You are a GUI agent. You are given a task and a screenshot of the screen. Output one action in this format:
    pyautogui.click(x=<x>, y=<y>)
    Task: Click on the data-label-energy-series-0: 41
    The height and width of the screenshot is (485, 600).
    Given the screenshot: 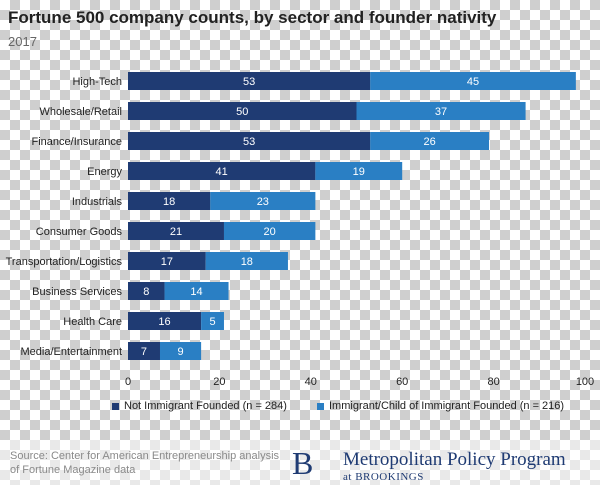 What is the action you would take?
    pyautogui.click(x=222, y=172)
    